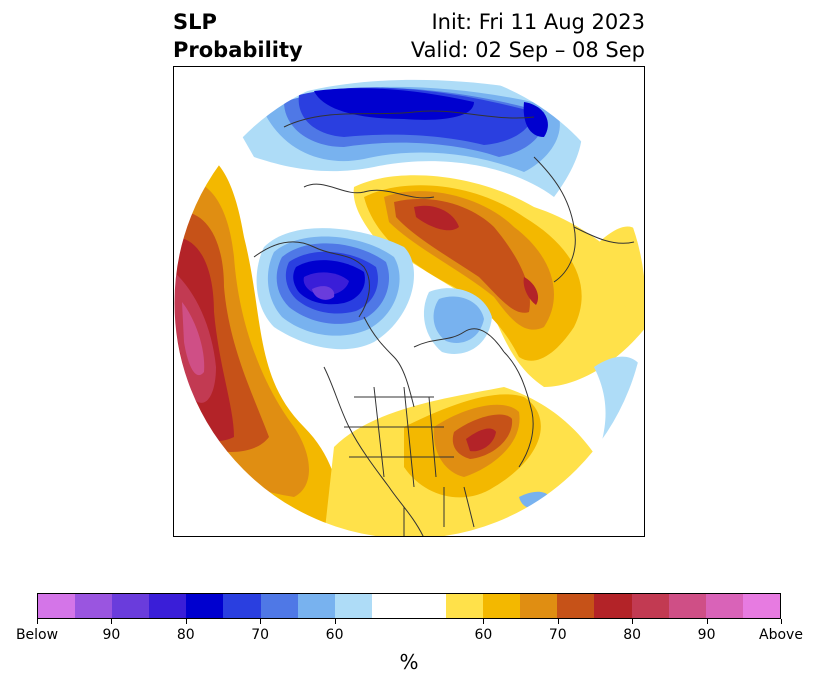  What do you see at coordinates (238, 36) in the screenshot?
I see `chart-title: SLP Probability` at bounding box center [238, 36].